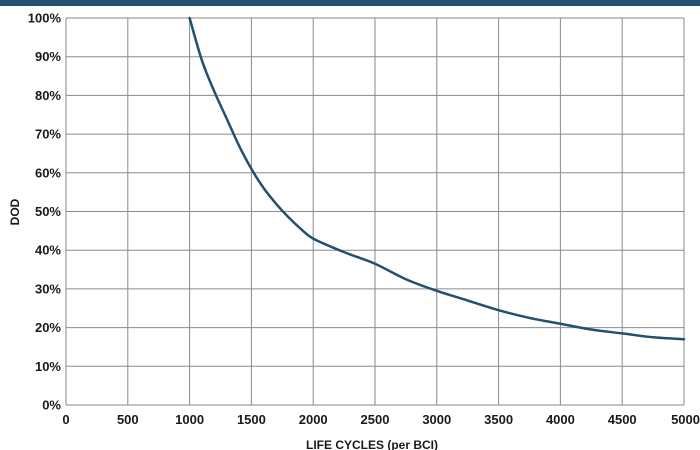  What do you see at coordinates (350, 3) in the screenshot?
I see `header-bar` at bounding box center [350, 3].